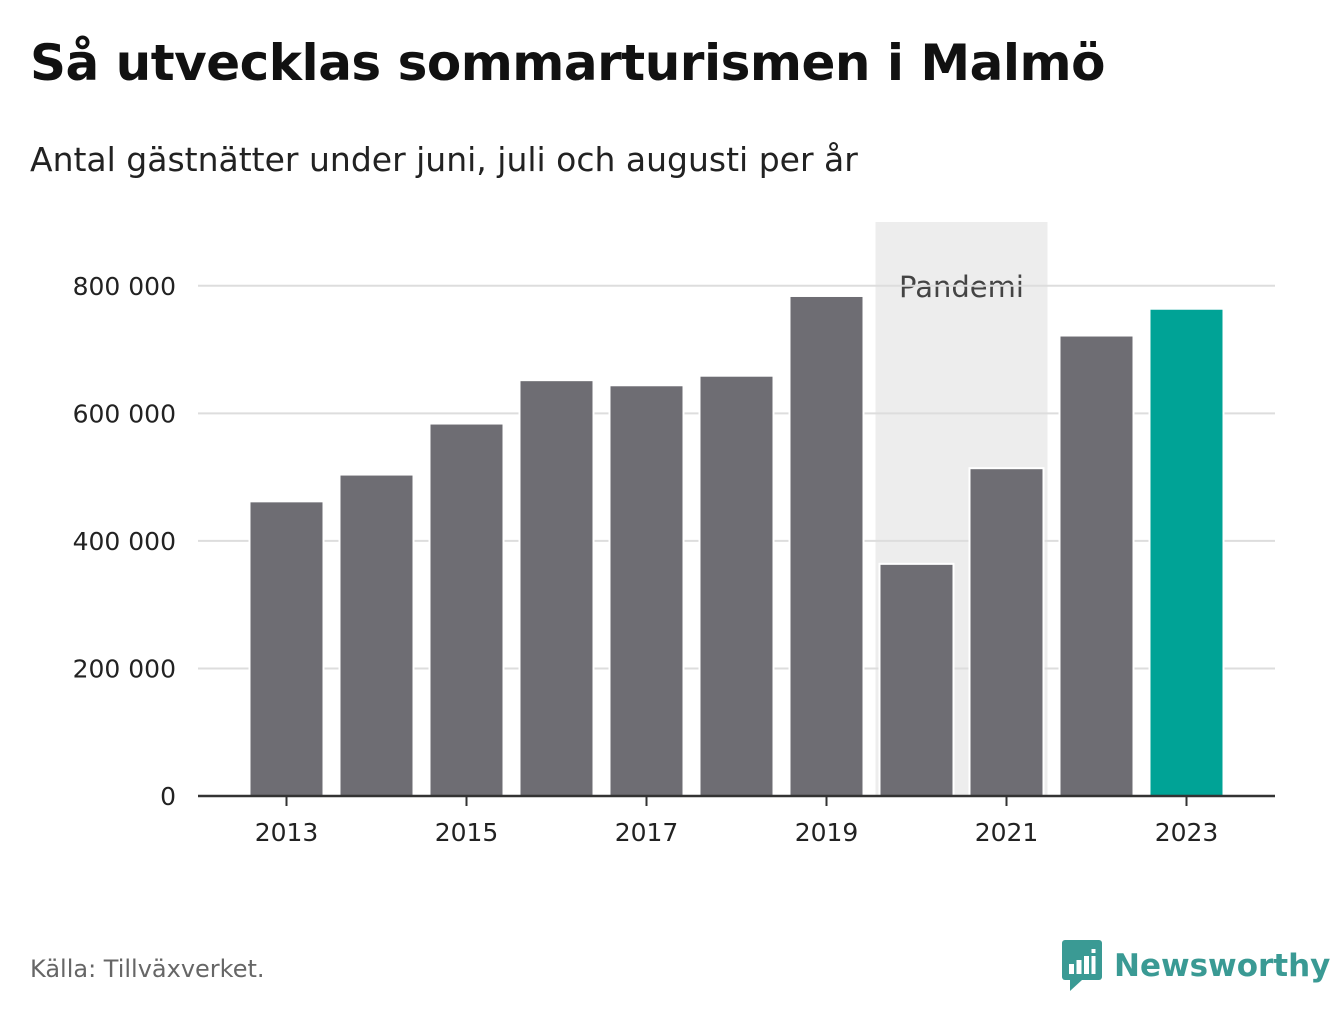 The height and width of the screenshot is (1020, 1340). I want to click on bar-2018, so click(736, 585).